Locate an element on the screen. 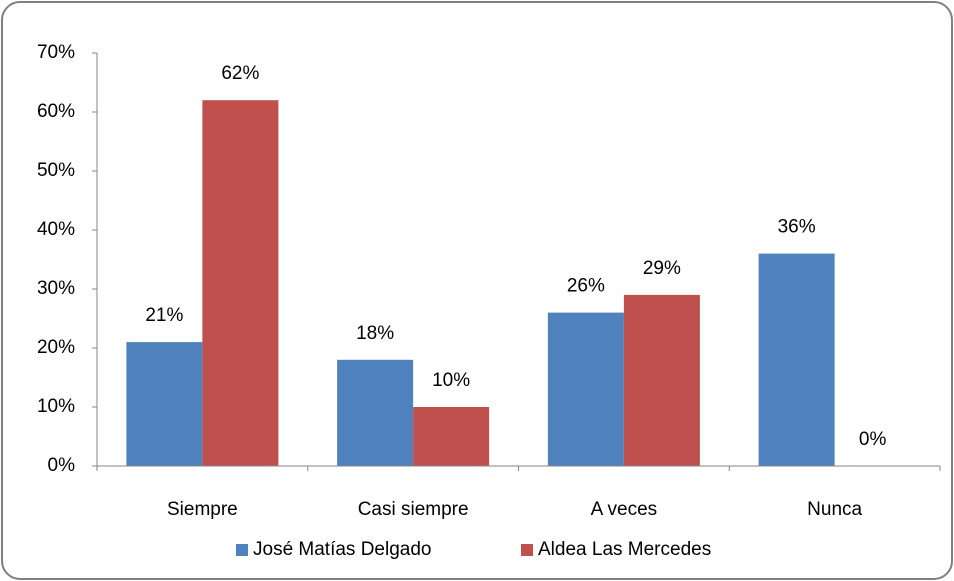 This screenshot has width=954, height=581. x-tick-label: Siempre is located at coordinates (202, 509).